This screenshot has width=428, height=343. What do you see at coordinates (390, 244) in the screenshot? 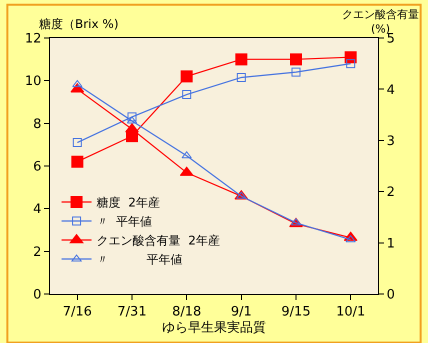
I see `y2-tick-label: 1` at bounding box center [390, 244].